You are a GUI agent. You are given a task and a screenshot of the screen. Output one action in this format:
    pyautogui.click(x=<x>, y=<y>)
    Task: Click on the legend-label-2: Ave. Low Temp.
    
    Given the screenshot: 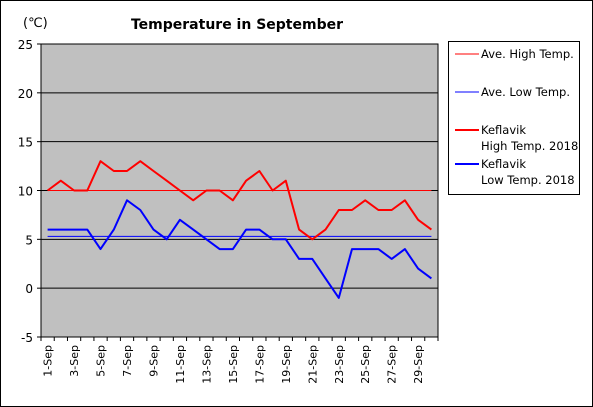 What is the action you would take?
    pyautogui.click(x=525, y=92)
    